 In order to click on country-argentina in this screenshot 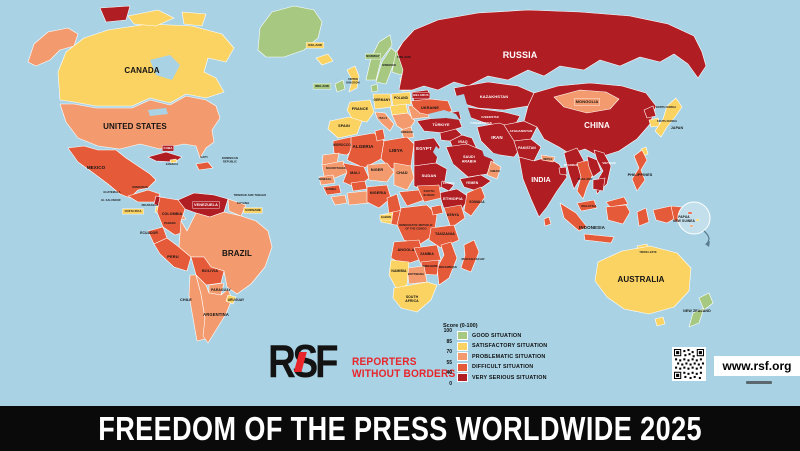, I will do `click(214, 309)`.